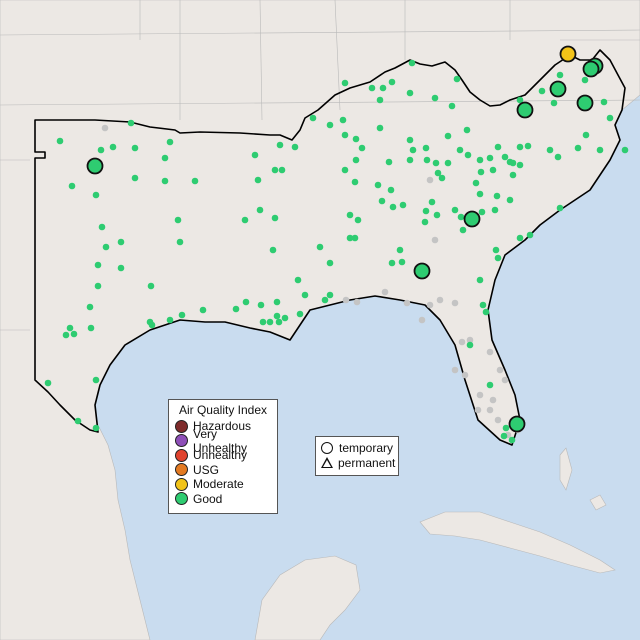  Describe the element at coordinates (223, 410) in the screenshot. I see `legend-title: Air Quality Index` at that location.